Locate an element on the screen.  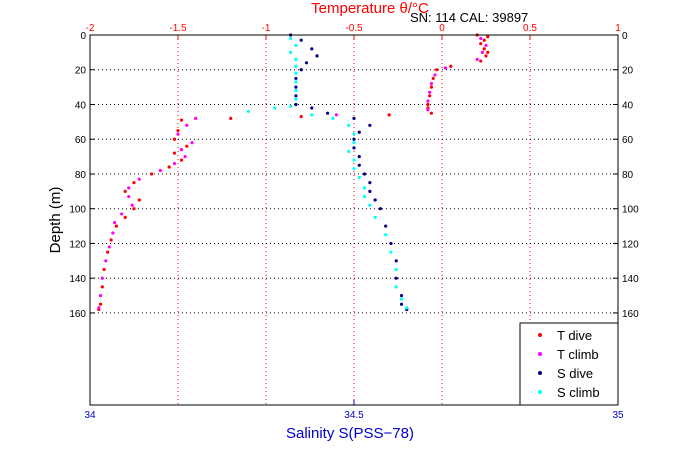
y-tick-label-right: 120 is located at coordinates (630, 244).